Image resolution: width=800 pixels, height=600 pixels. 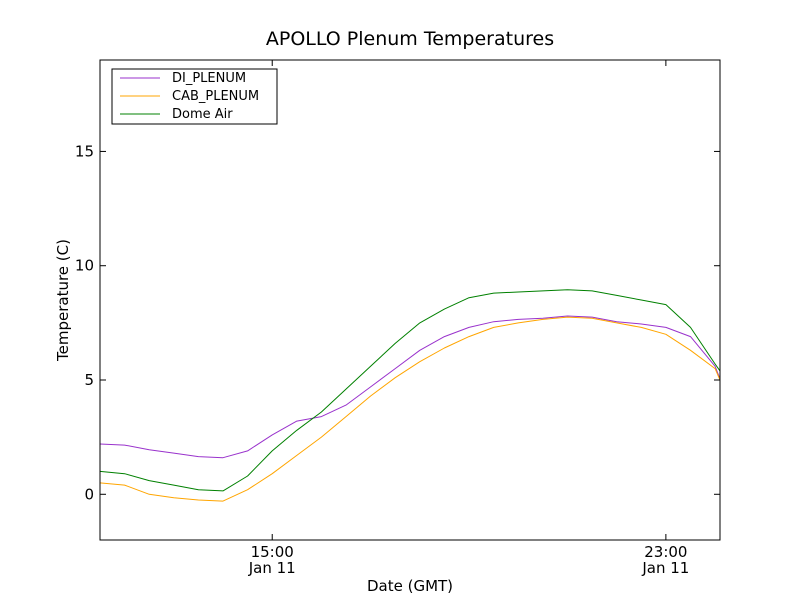 I want to click on y-tick-label: 5, so click(x=89, y=380).